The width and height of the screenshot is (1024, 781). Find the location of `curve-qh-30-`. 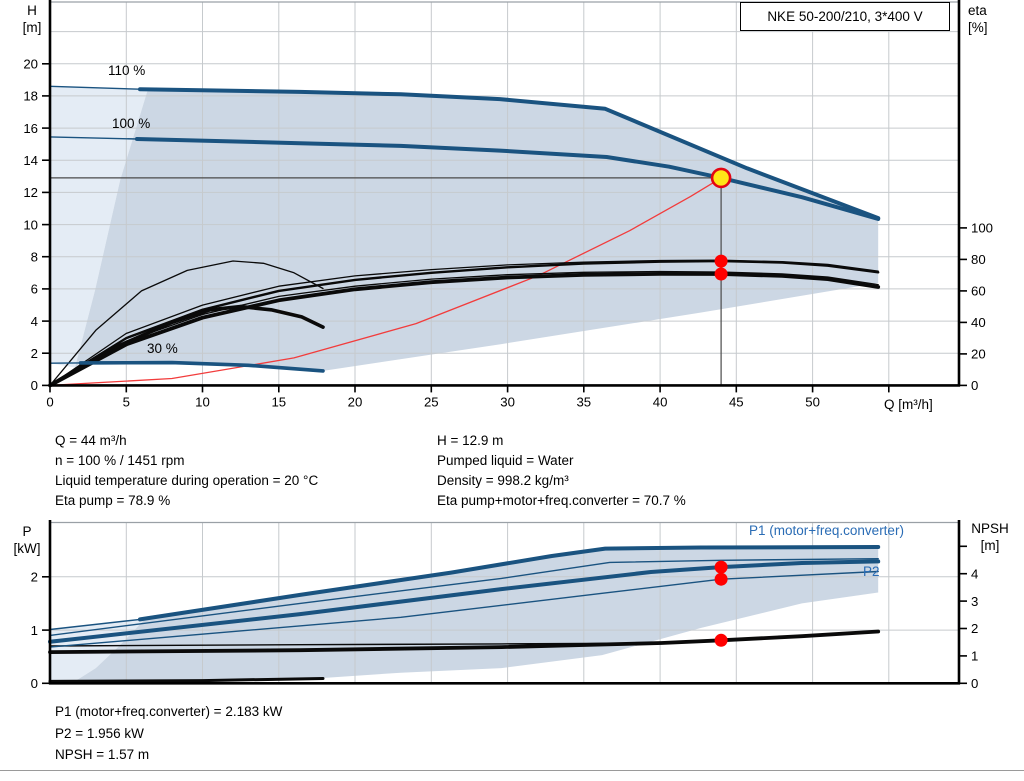

curve-qh-30- is located at coordinates (201, 366).